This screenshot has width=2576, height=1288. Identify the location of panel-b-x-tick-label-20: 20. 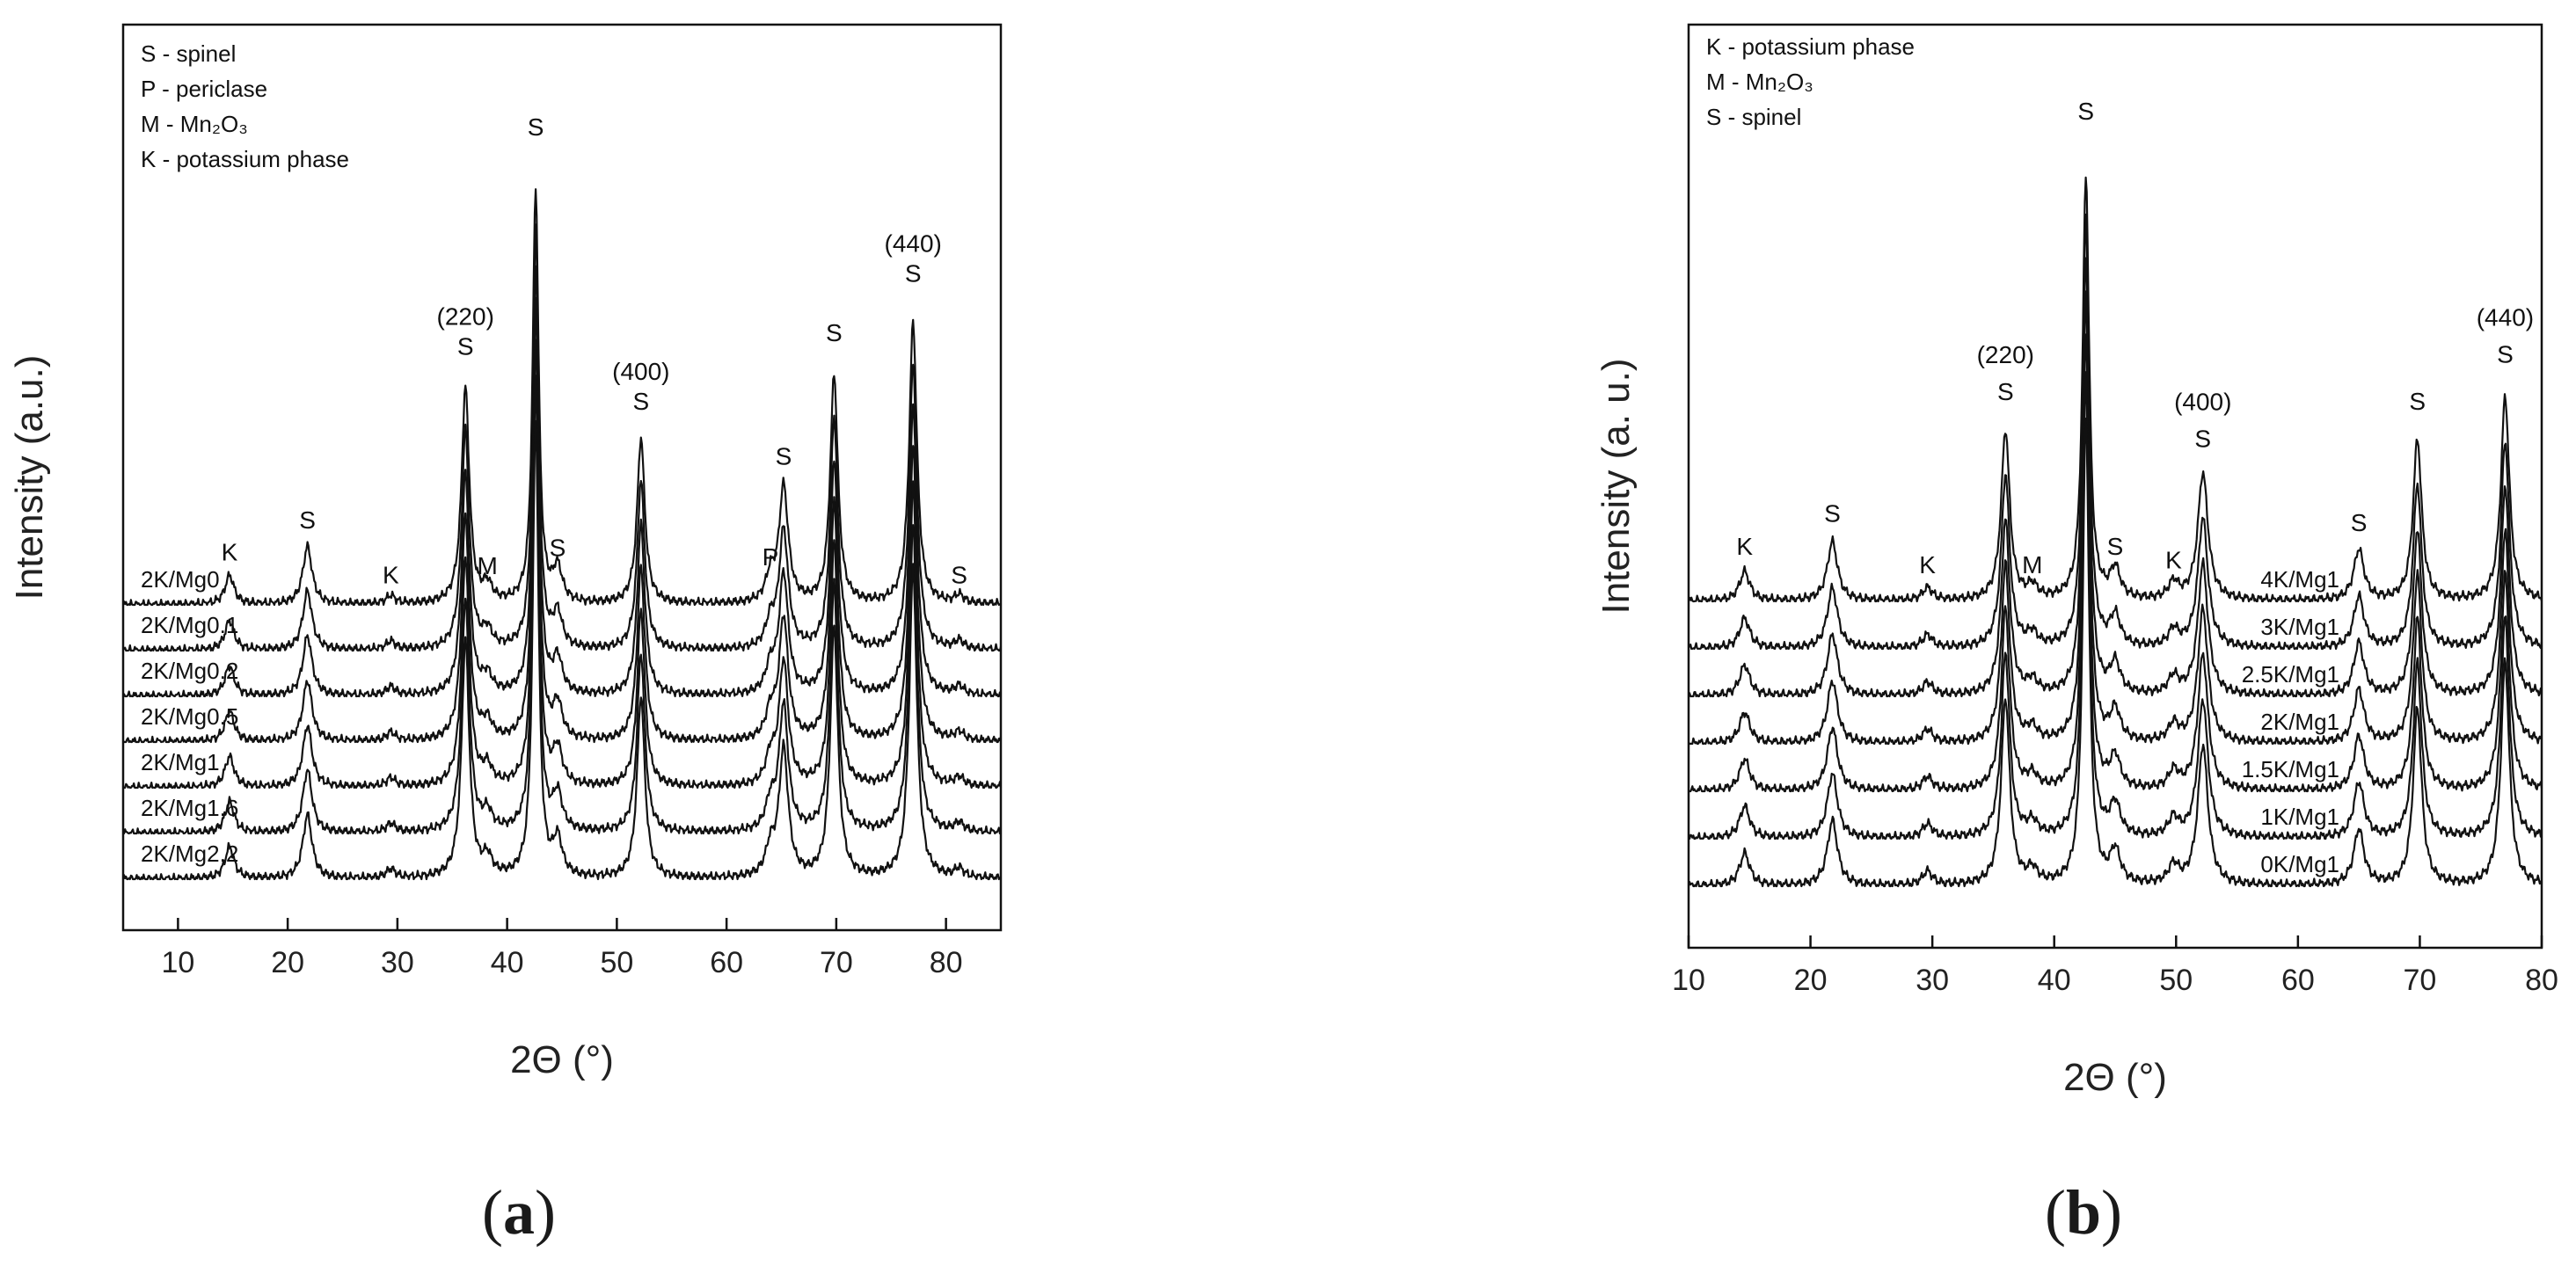
(1811, 980).